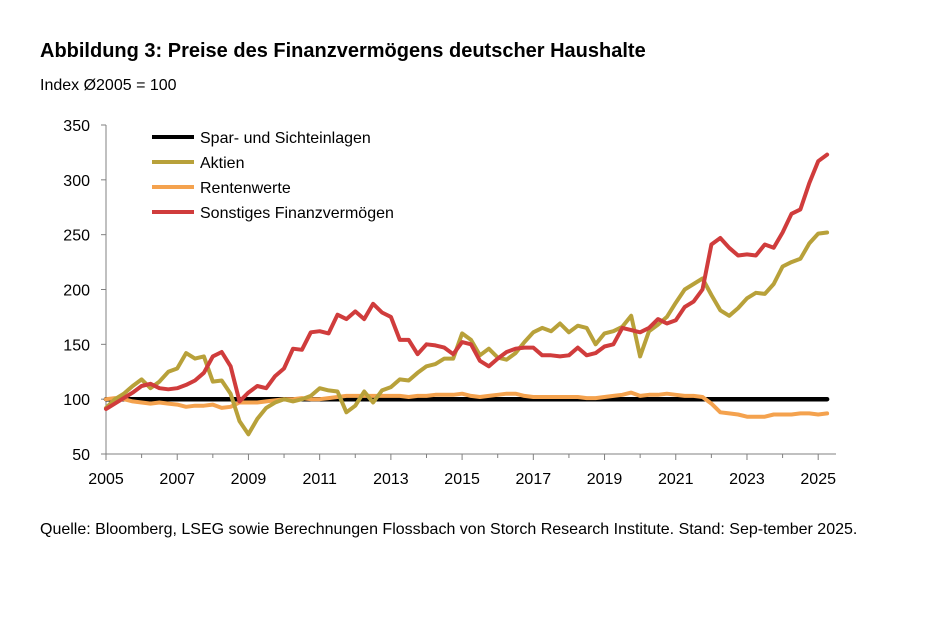 This screenshot has width=928, height=626. Describe the element at coordinates (106, 479) in the screenshot. I see `x-tick-label: 2005` at that location.